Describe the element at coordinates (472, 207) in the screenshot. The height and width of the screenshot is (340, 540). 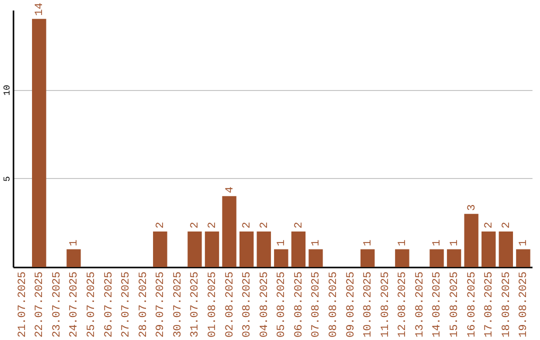
I see `data-label: 3` at that location.